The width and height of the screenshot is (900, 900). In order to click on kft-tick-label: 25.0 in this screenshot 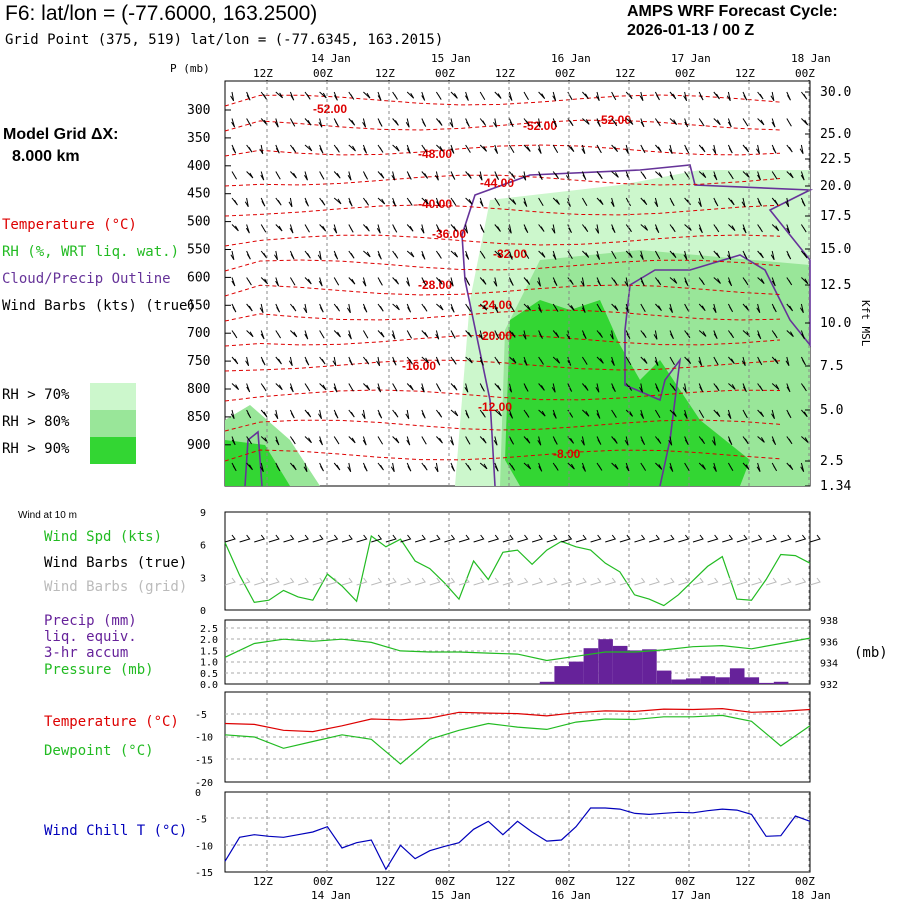, I will do `click(835, 134)`.